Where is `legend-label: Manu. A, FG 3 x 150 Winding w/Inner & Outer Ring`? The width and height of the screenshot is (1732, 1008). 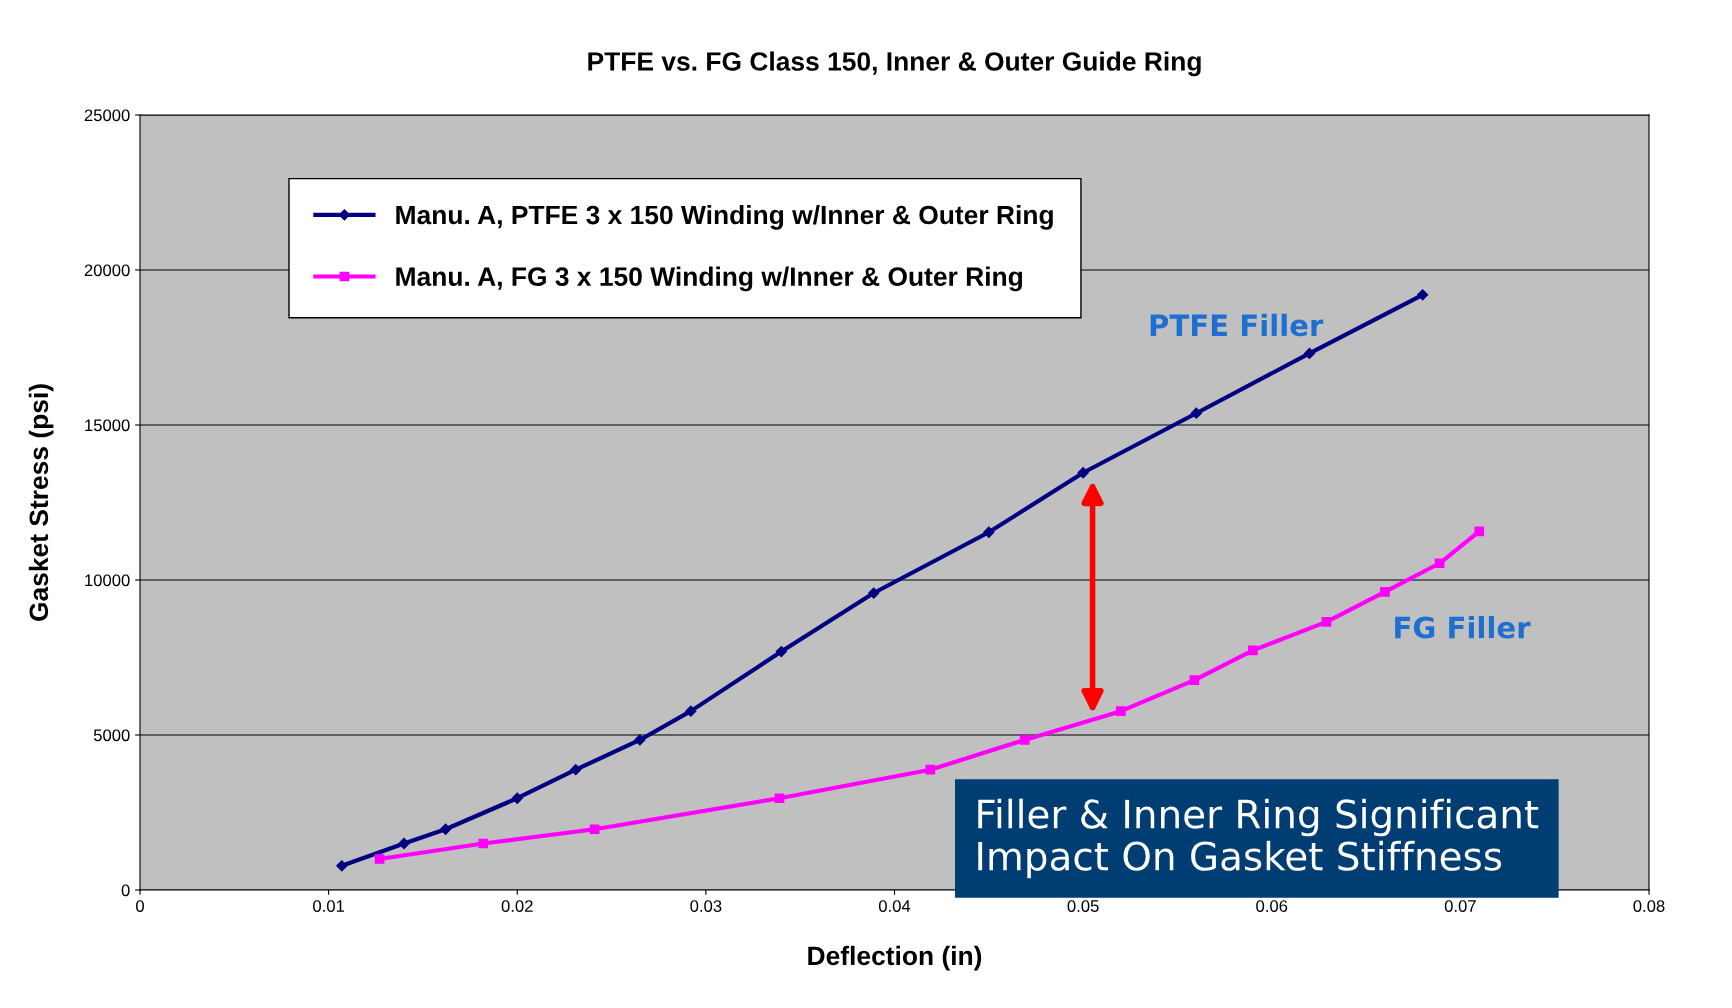
legend-label: Manu. A, FG 3 x 150 Winding w/Inner & Outer Ring is located at coordinates (709, 279).